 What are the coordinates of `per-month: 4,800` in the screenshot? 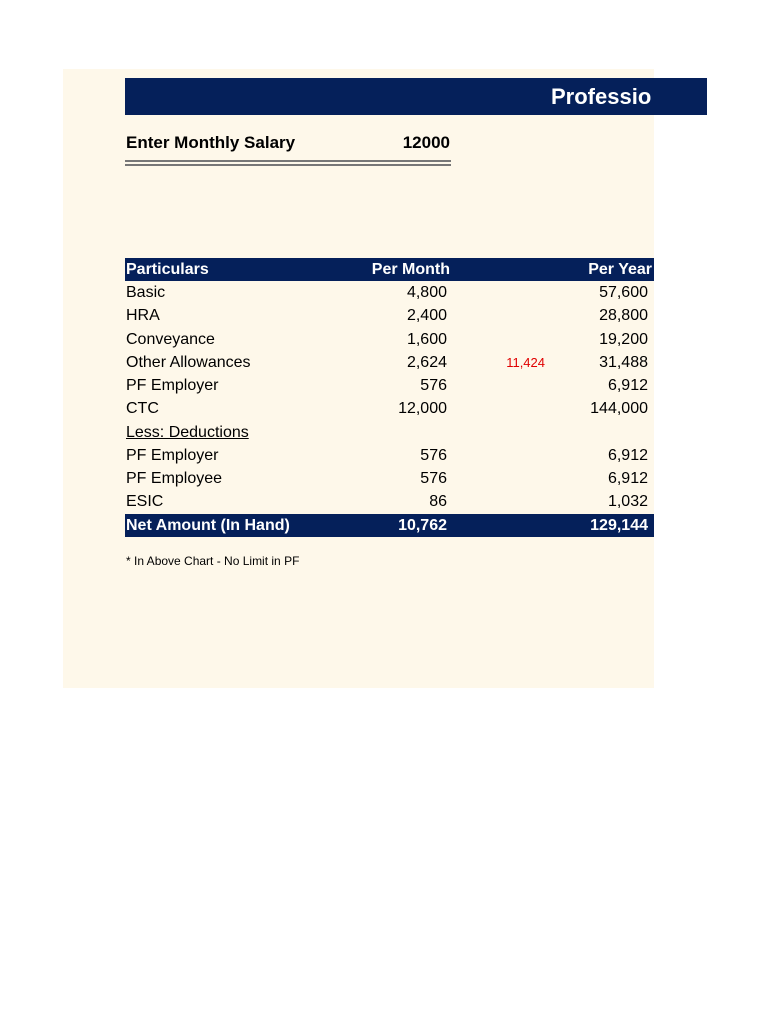 It's located at (426, 292).